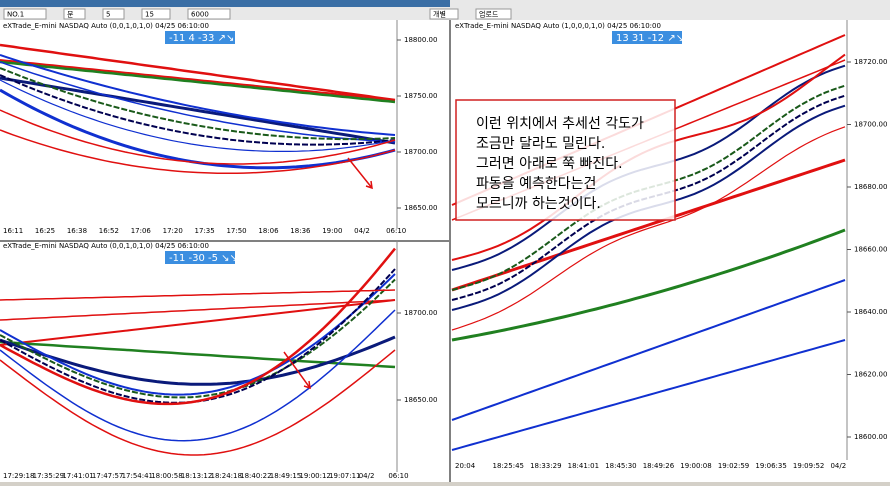 The image size is (890, 486). What do you see at coordinates (870, 187) in the screenshot?
I see `price-label: 18680.00` at bounding box center [870, 187].